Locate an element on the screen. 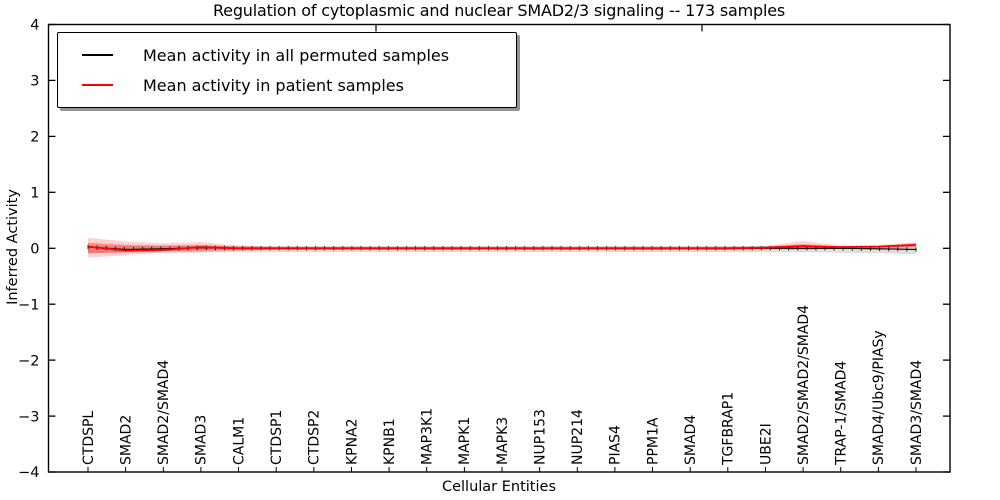  x-tick-label: PIAS4 is located at coordinates (616, 445).